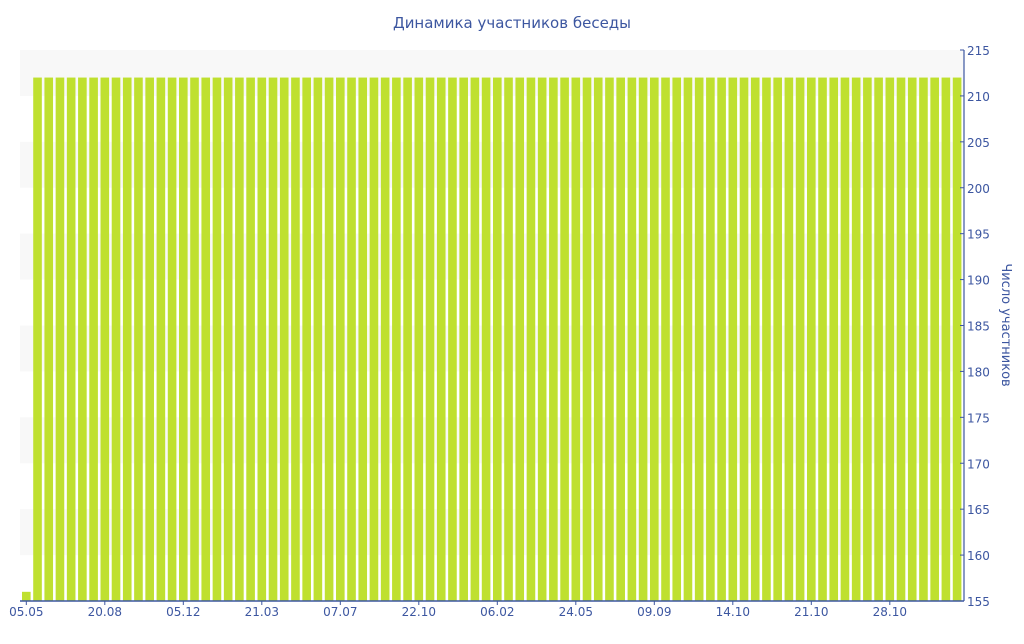 Image resolution: width=1024 pixels, height=644 pixels. Describe the element at coordinates (733, 612) in the screenshot. I see `x-tick-label: 14.10` at that location.